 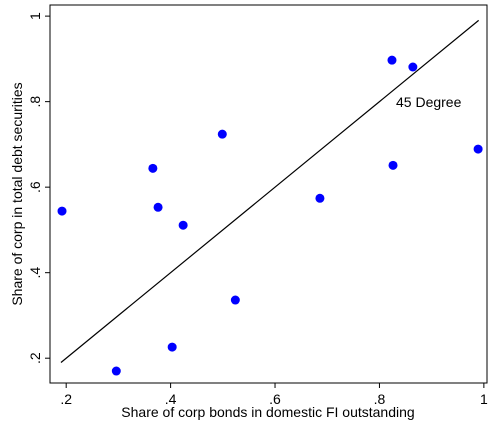 I want to click on x-tick-label: .8, so click(x=380, y=399).